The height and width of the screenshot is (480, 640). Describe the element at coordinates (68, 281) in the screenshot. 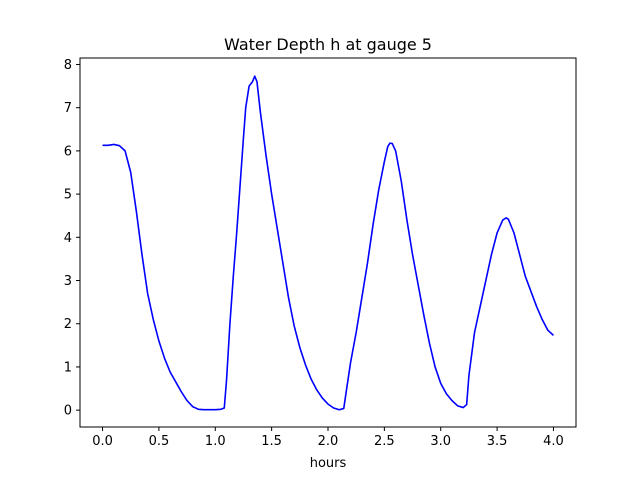

I see `y-tick-label: 3` at that location.